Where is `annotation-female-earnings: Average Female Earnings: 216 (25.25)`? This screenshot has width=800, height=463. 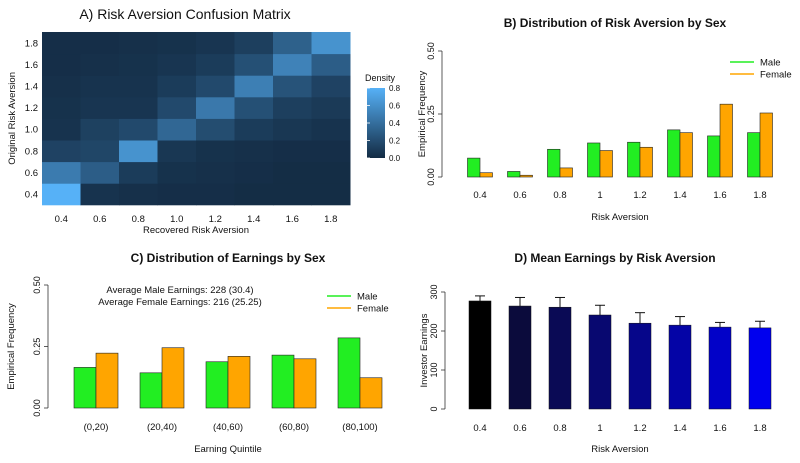
annotation-female-earnings: Average Female Earnings: 216 (25.25) is located at coordinates (180, 302).